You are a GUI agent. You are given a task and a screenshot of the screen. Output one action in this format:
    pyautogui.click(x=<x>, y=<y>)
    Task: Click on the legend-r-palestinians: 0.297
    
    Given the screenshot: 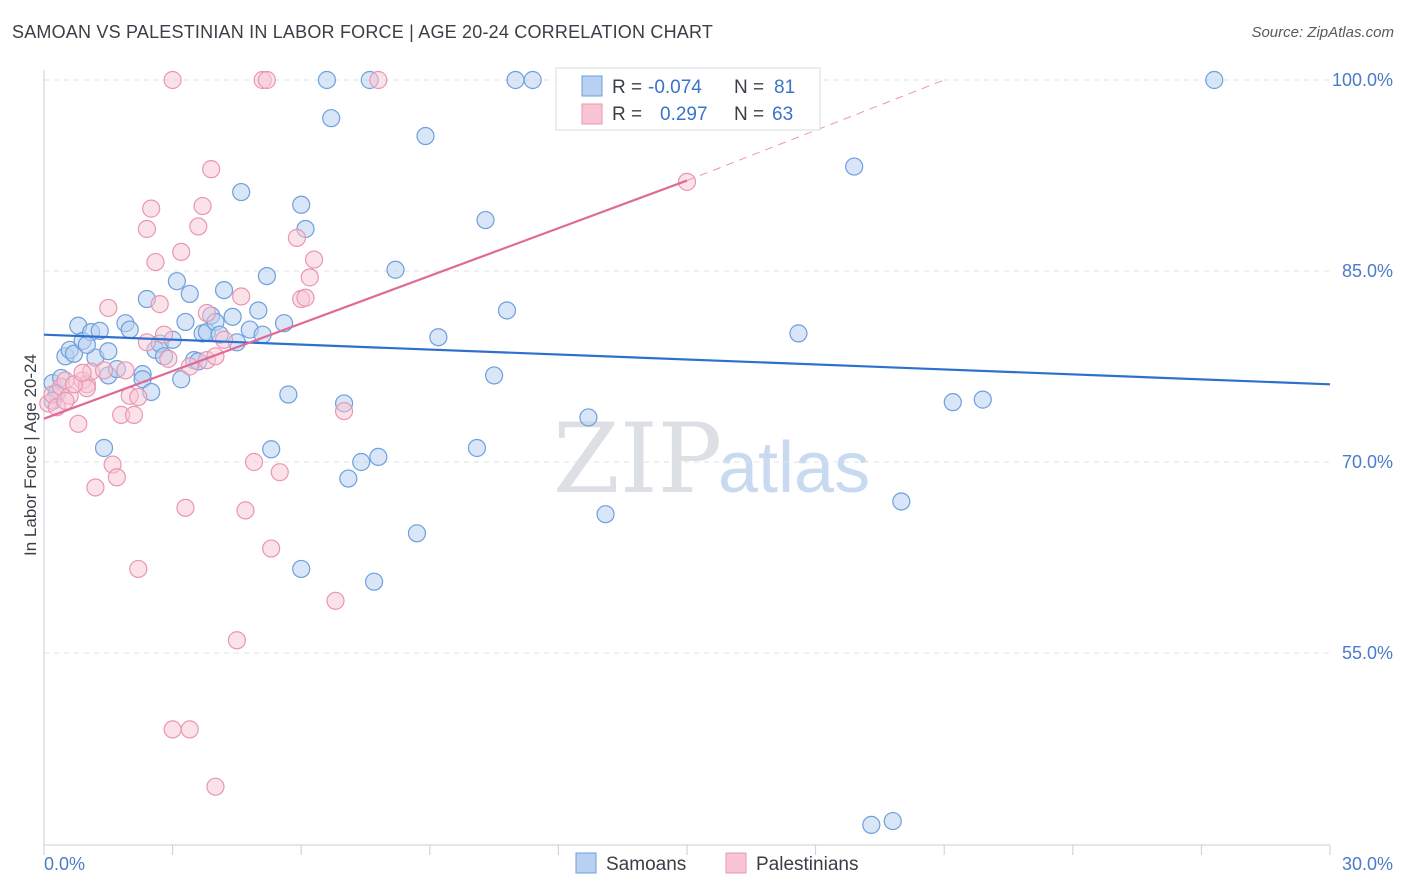 What is the action you would take?
    pyautogui.click(x=684, y=114)
    